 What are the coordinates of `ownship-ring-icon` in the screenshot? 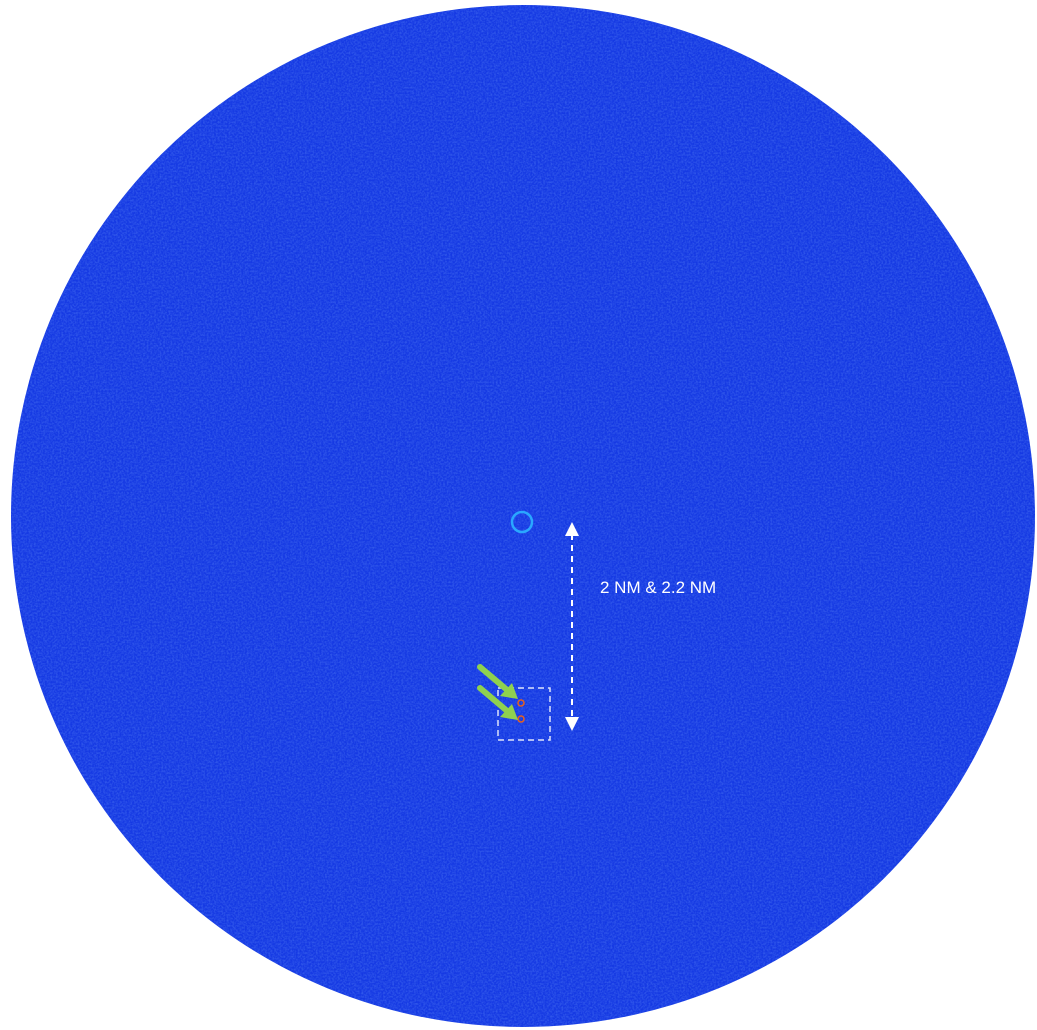 It's located at (522, 522).